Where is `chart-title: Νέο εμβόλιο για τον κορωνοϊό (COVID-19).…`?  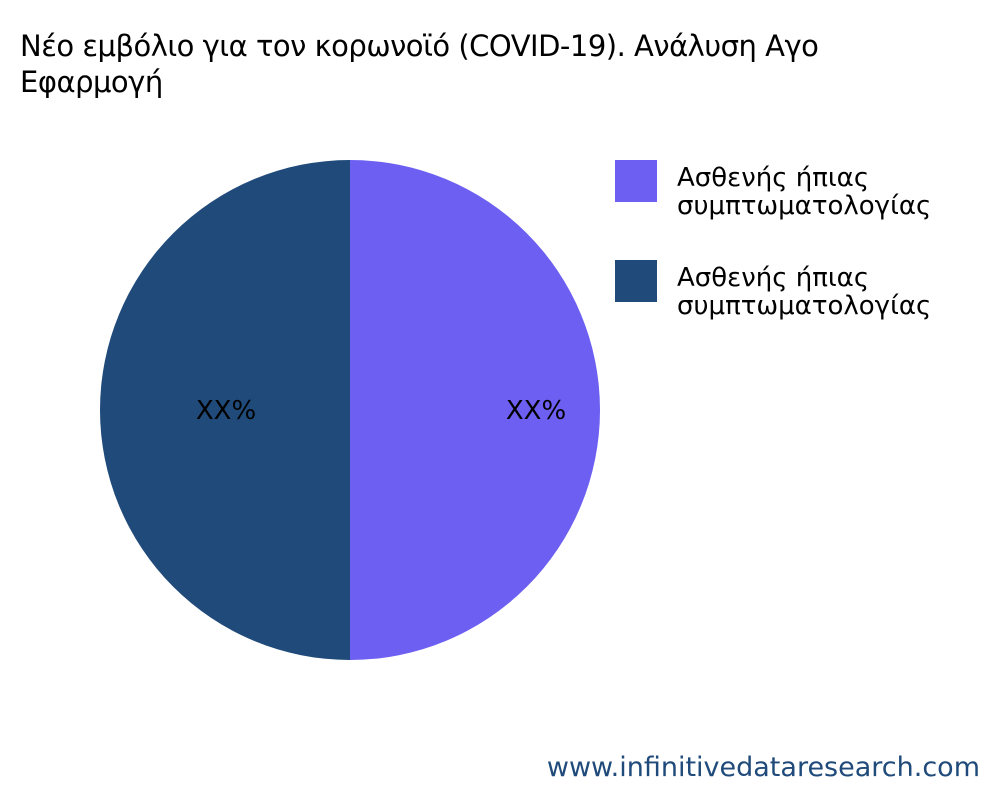
chart-title: Νέο εμβόλιο για τον κορωνοϊό (COVID-19).… is located at coordinates (419, 64).